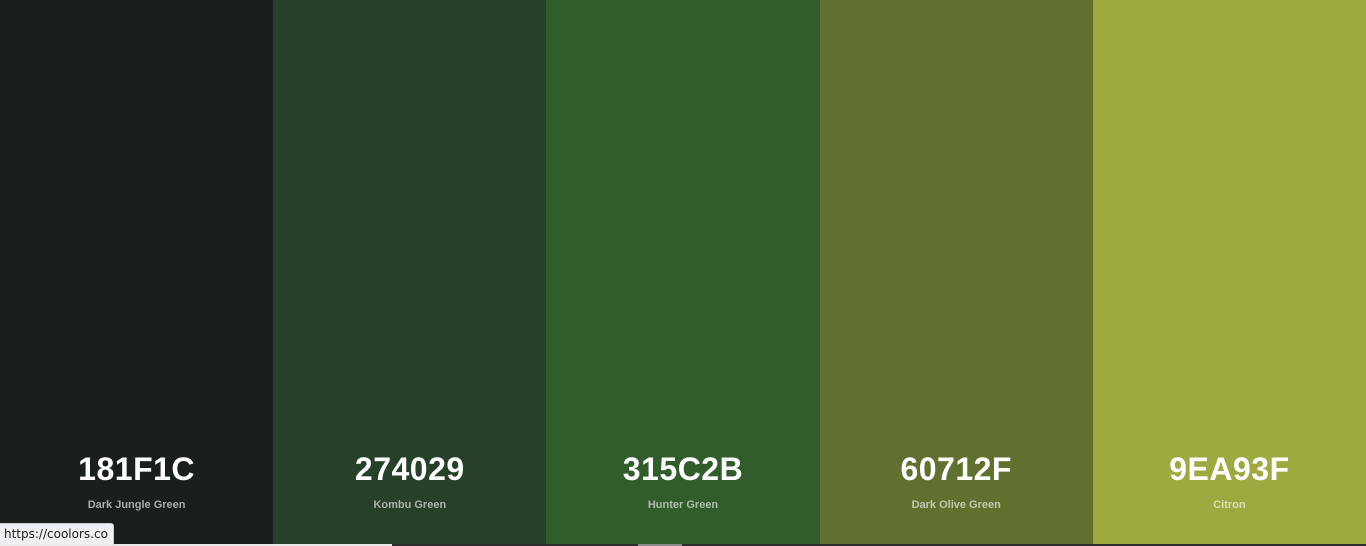 The height and width of the screenshot is (546, 1366). What do you see at coordinates (1229, 505) in the screenshot?
I see `swatch-color-name: Citron` at bounding box center [1229, 505].